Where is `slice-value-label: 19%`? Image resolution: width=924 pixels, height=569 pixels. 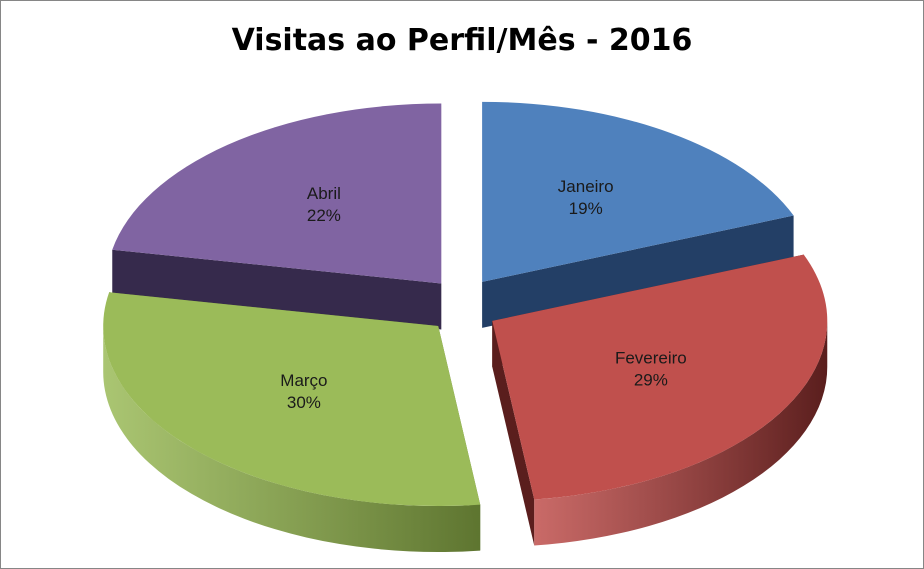
slice-value-label: 19% is located at coordinates (586, 208).